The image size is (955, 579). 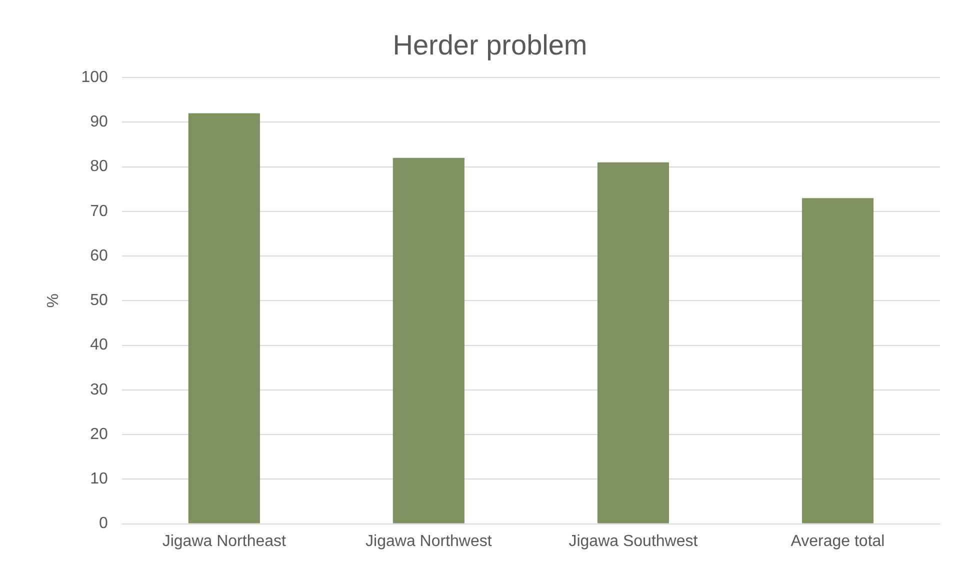 I want to click on x-tick-label: Jigawa Northwest, so click(x=429, y=541).